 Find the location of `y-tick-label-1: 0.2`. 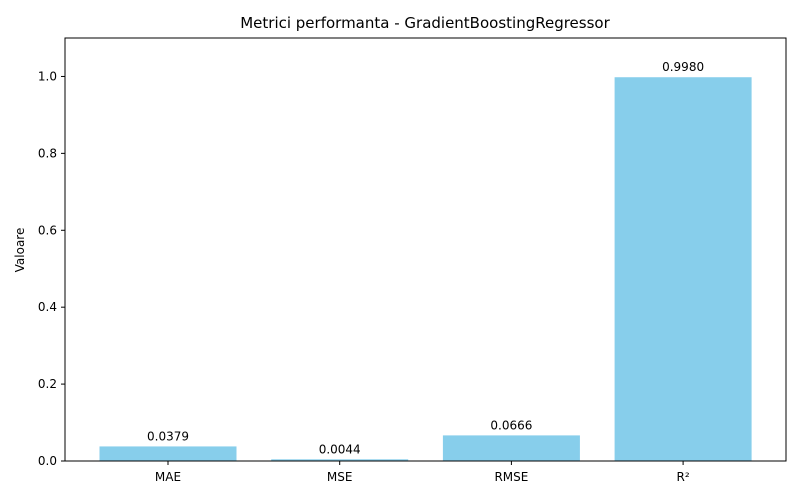

y-tick-label-1: 0.2 is located at coordinates (47, 384).